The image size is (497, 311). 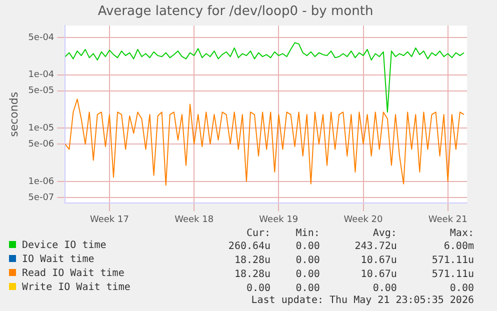 I want to click on text: Max:, so click(x=461, y=233).